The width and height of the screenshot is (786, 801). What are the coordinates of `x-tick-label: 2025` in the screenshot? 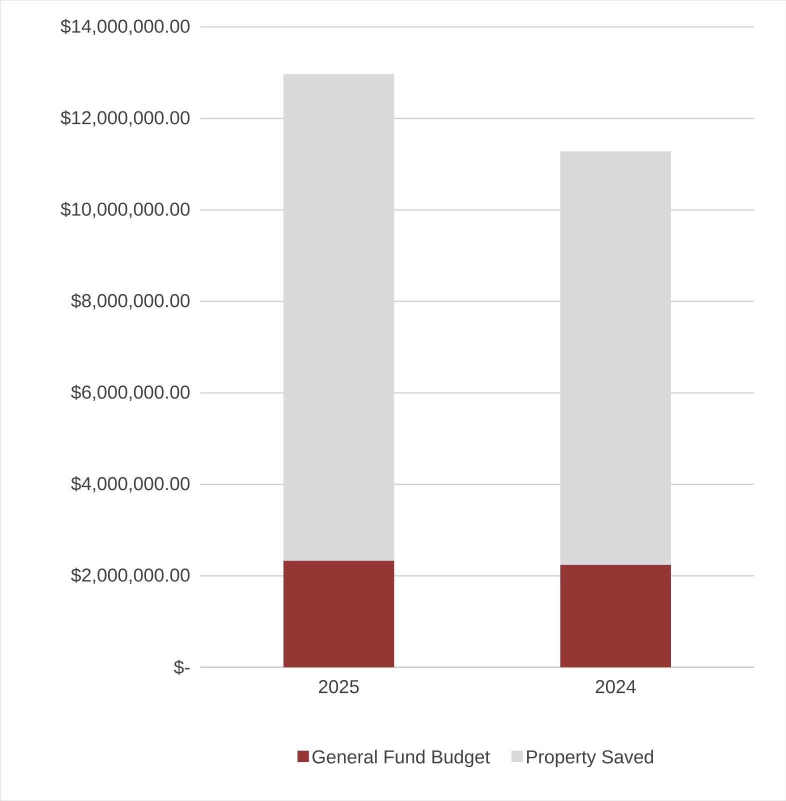 It's located at (338, 687).